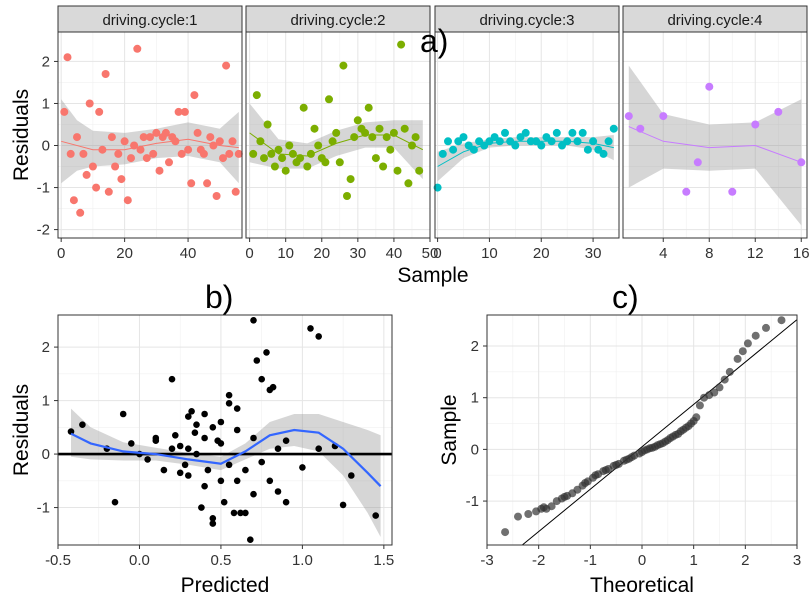 The image size is (810, 598). Describe the element at coordinates (432, 275) in the screenshot. I see `x-axis-title: Sample` at that location.